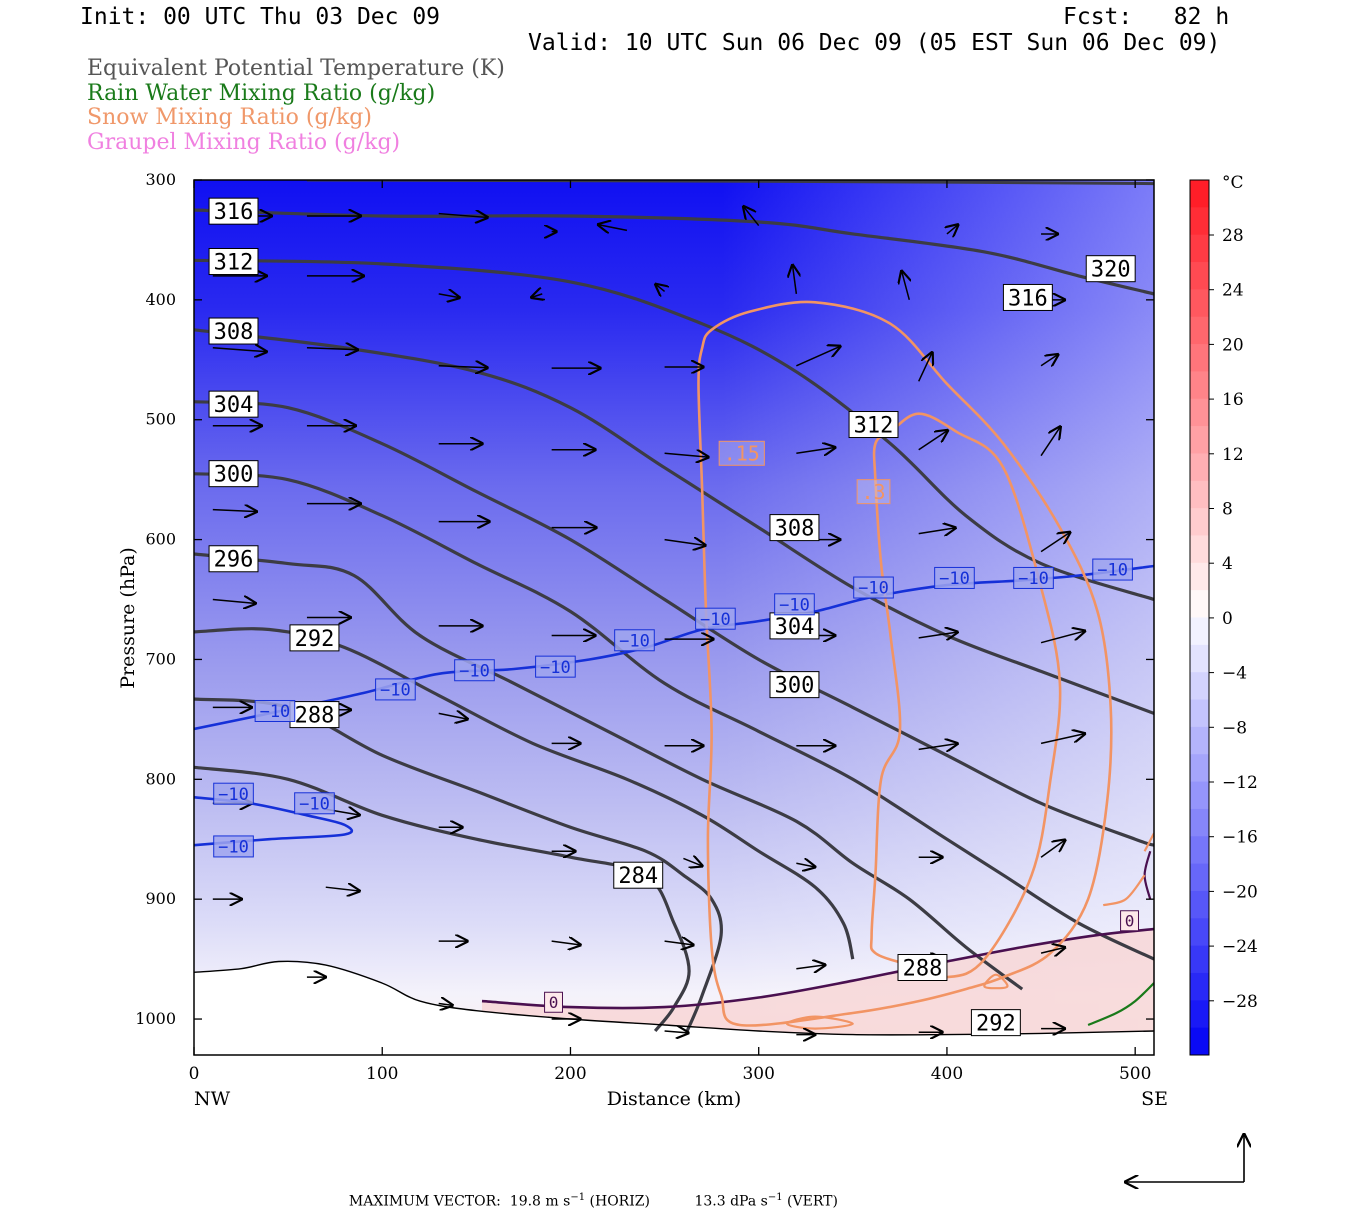 The width and height of the screenshot is (1350, 1210). Describe the element at coordinates (996, 1024) in the screenshot. I see `label-text: 292` at that location.